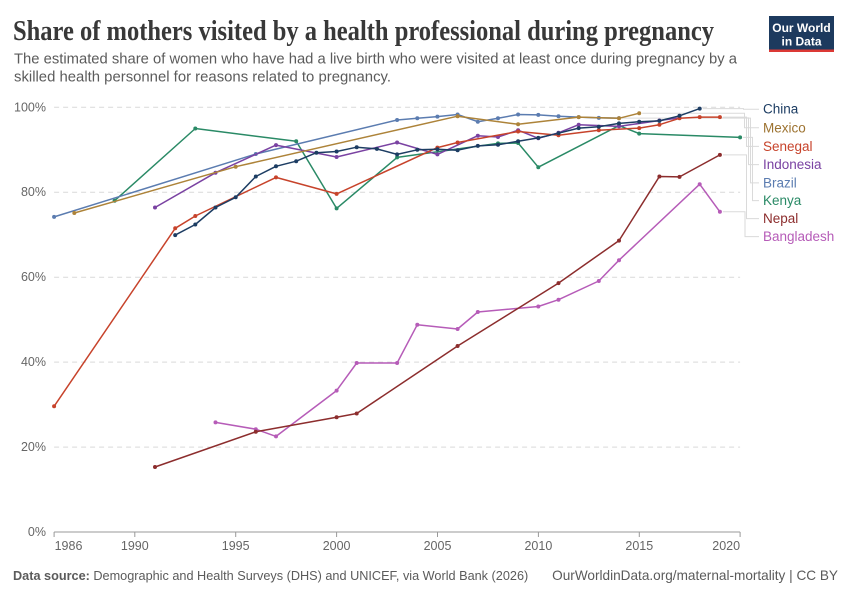 The height and width of the screenshot is (600, 850). Describe the element at coordinates (781, 109) in the screenshot. I see `svg-text: China` at that location.